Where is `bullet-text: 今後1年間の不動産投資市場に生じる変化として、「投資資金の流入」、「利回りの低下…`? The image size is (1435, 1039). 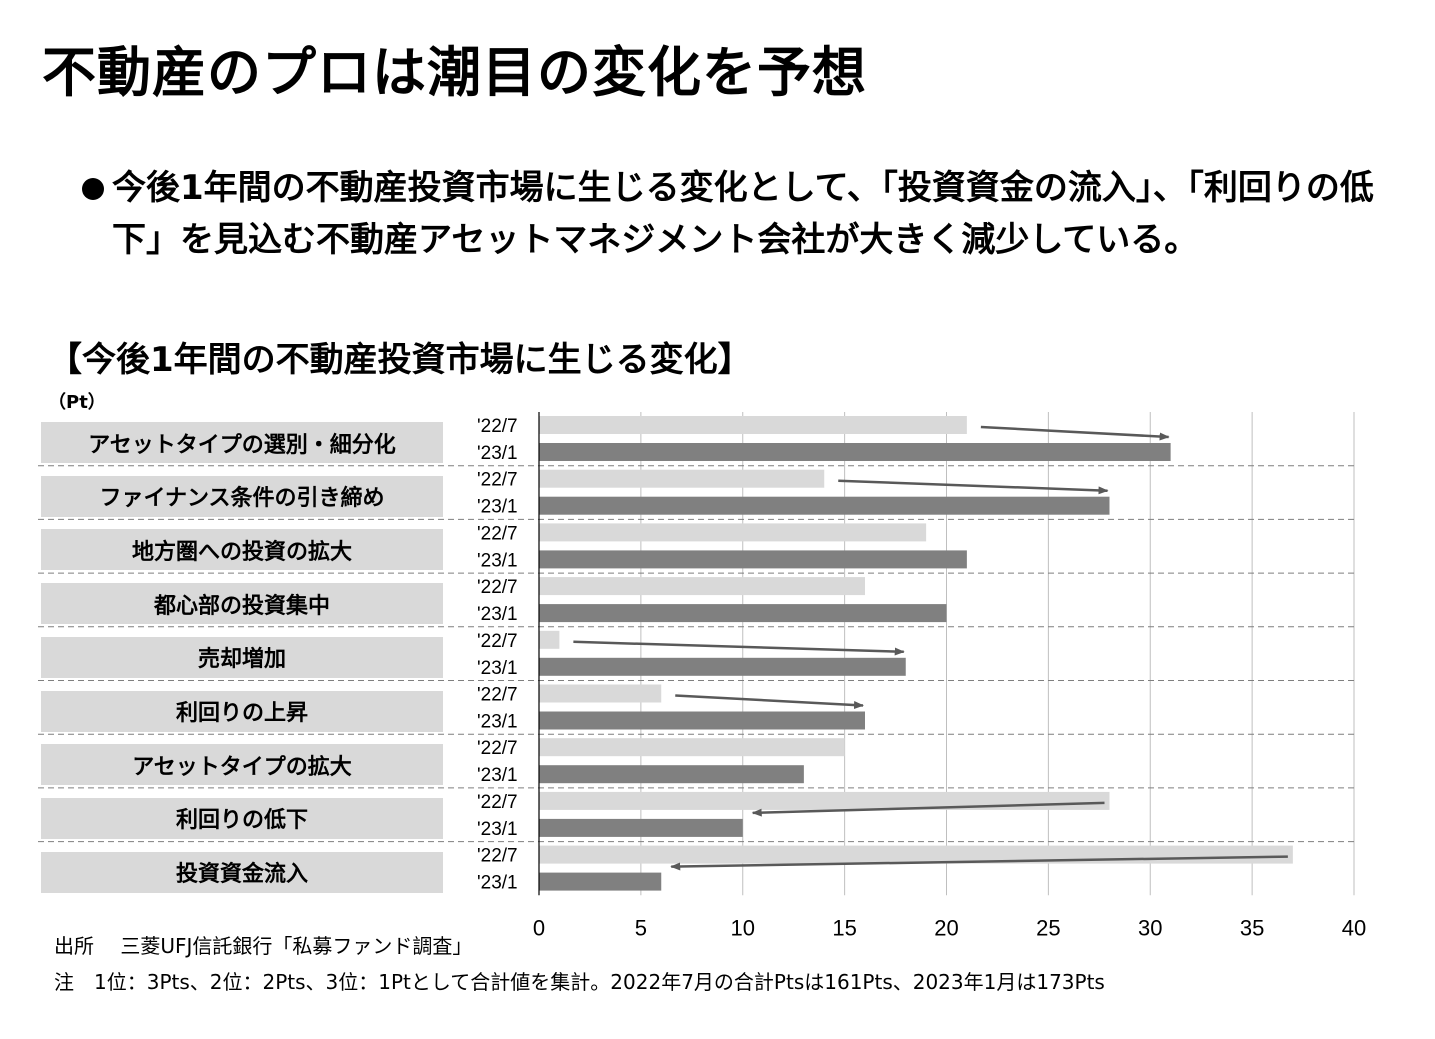
bullet-text: 今後1年間の不動産投資市場に生じる変化として、「投資資金の流入」、「利回りの低下… is located at coordinates (743, 214).